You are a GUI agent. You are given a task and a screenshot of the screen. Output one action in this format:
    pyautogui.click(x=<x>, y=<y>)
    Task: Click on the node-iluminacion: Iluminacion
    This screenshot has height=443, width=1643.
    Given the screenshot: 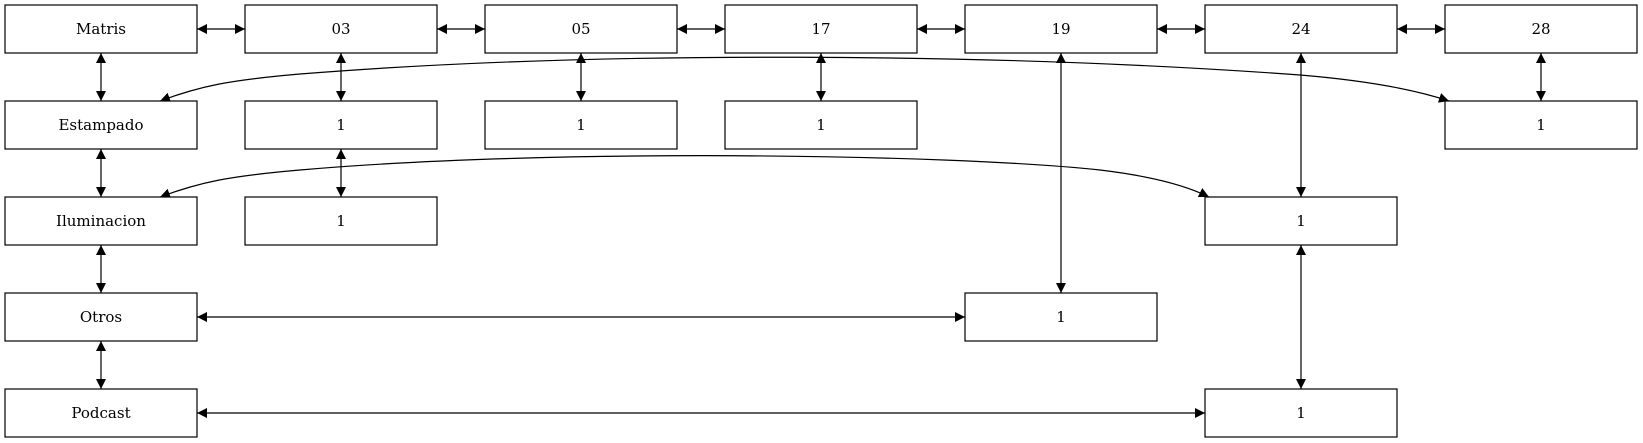 What is the action you would take?
    pyautogui.click(x=101, y=221)
    